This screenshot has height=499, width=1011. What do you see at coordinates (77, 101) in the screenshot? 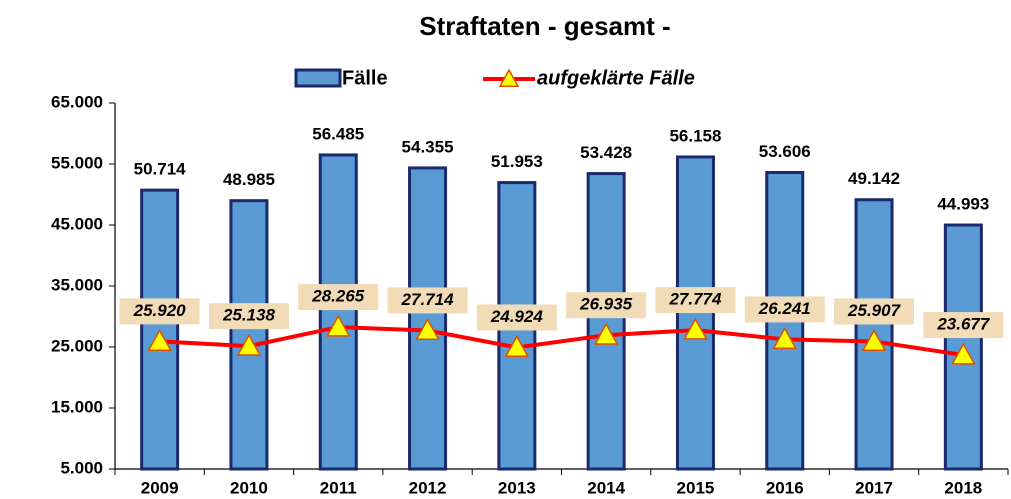
I see `y-tick-label: 65.000` at bounding box center [77, 101].